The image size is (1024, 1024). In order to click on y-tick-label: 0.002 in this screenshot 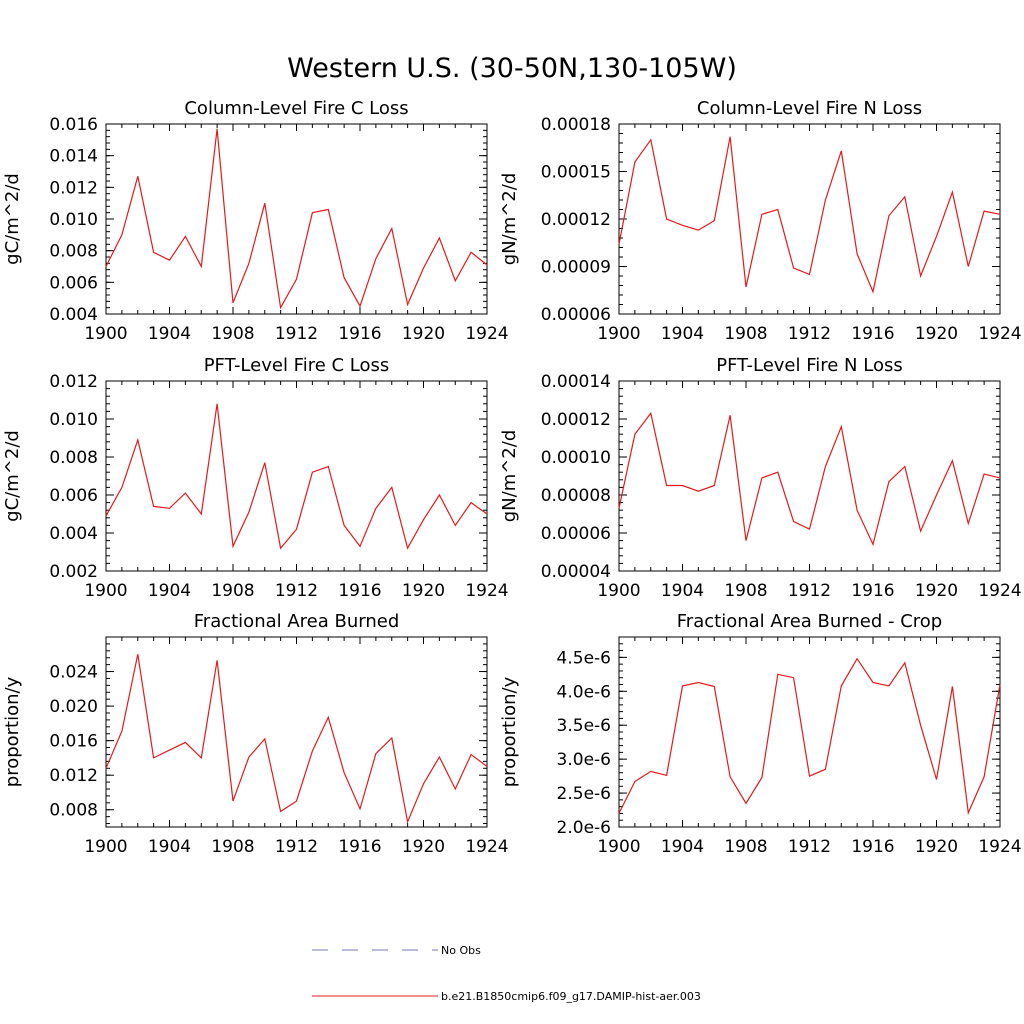, I will do `click(73, 572)`.